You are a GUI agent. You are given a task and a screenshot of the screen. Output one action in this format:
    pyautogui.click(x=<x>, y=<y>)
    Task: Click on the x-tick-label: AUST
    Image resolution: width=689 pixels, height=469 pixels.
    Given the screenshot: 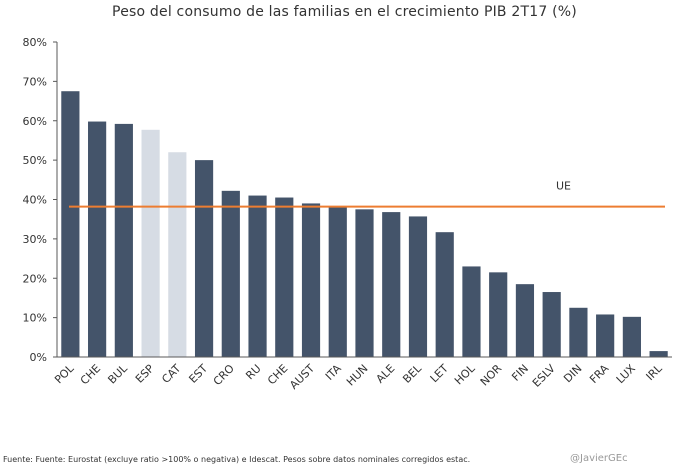 What is the action you would take?
    pyautogui.click(x=302, y=377)
    